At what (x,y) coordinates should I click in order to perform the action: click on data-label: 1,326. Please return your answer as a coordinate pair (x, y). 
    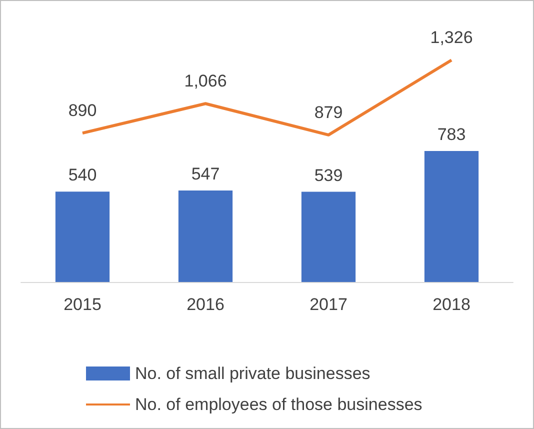
    Looking at the image, I should click on (451, 38).